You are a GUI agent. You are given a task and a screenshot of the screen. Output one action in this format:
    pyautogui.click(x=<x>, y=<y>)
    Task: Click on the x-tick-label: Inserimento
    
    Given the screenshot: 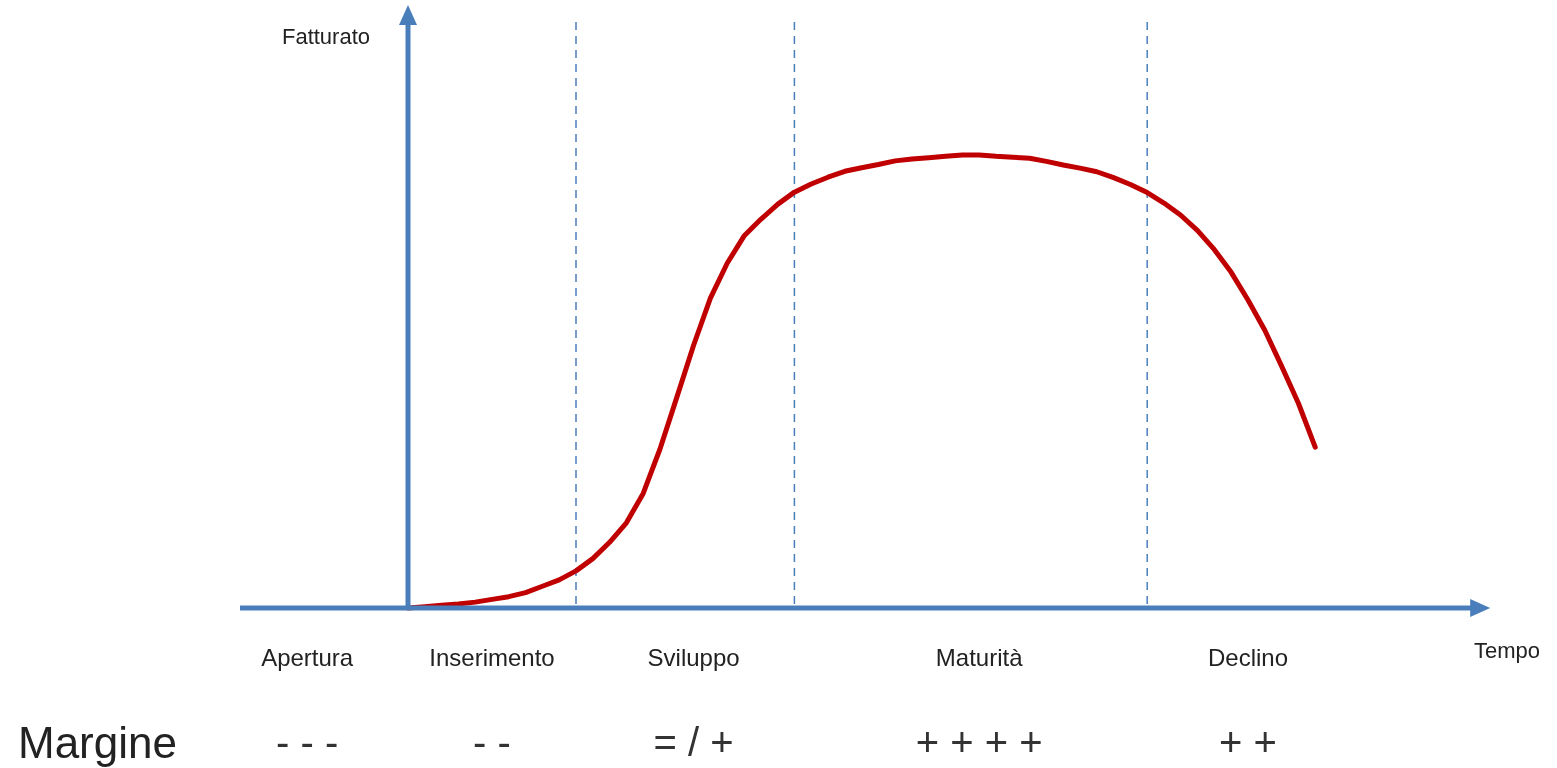 What is the action you would take?
    pyautogui.click(x=492, y=657)
    